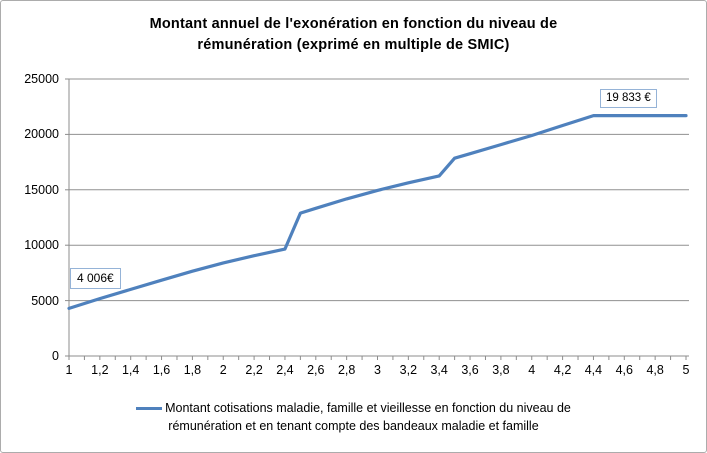  What do you see at coordinates (130, 370) in the screenshot?
I see `x-axis-tick-label: 1,4` at bounding box center [130, 370].